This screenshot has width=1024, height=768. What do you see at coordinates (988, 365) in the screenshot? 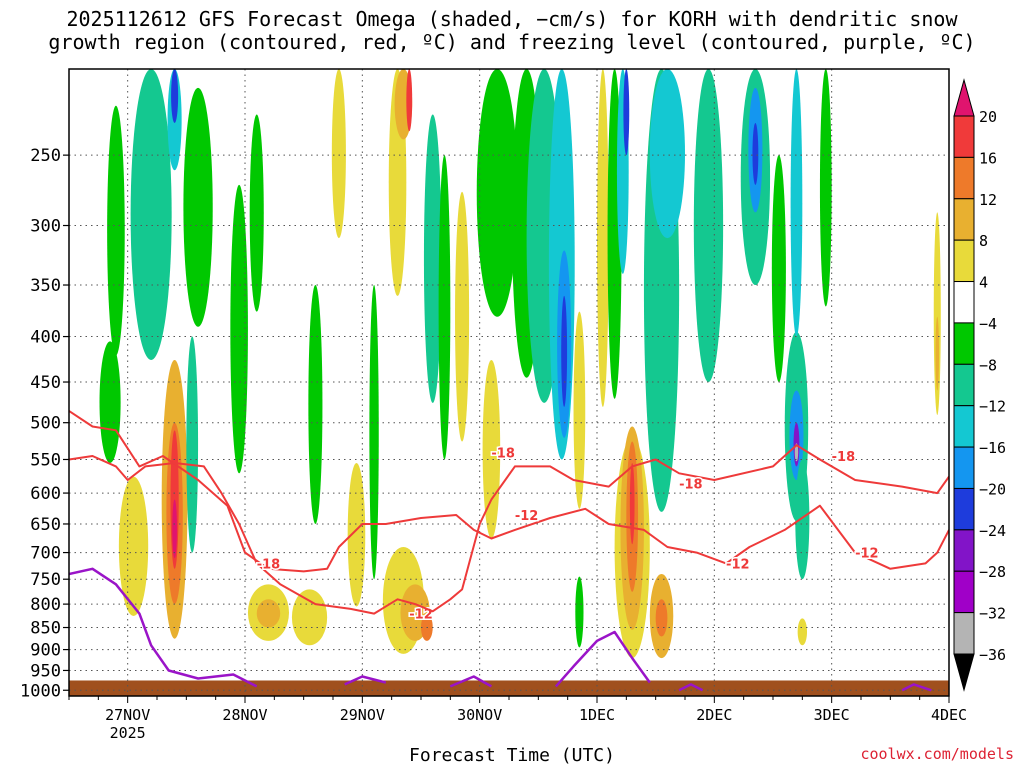
I see `colorbar-label: −8` at bounding box center [988, 365].